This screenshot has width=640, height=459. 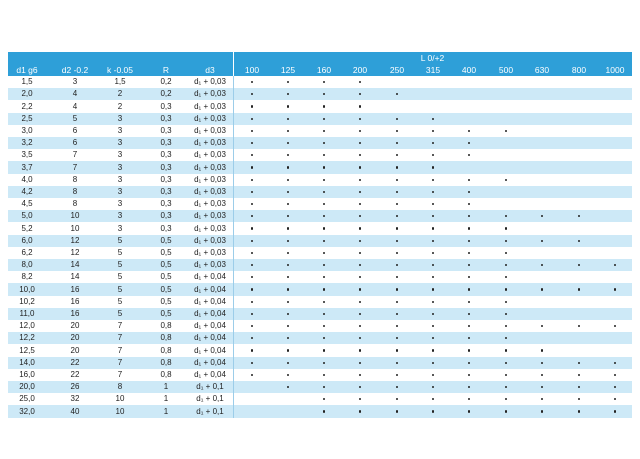 I want to click on cell: 7, so click(x=120, y=350).